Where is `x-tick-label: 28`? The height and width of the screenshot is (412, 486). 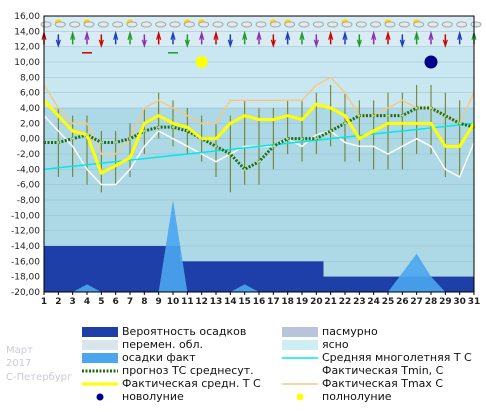
x-tick-label: 28 is located at coordinates (431, 302).